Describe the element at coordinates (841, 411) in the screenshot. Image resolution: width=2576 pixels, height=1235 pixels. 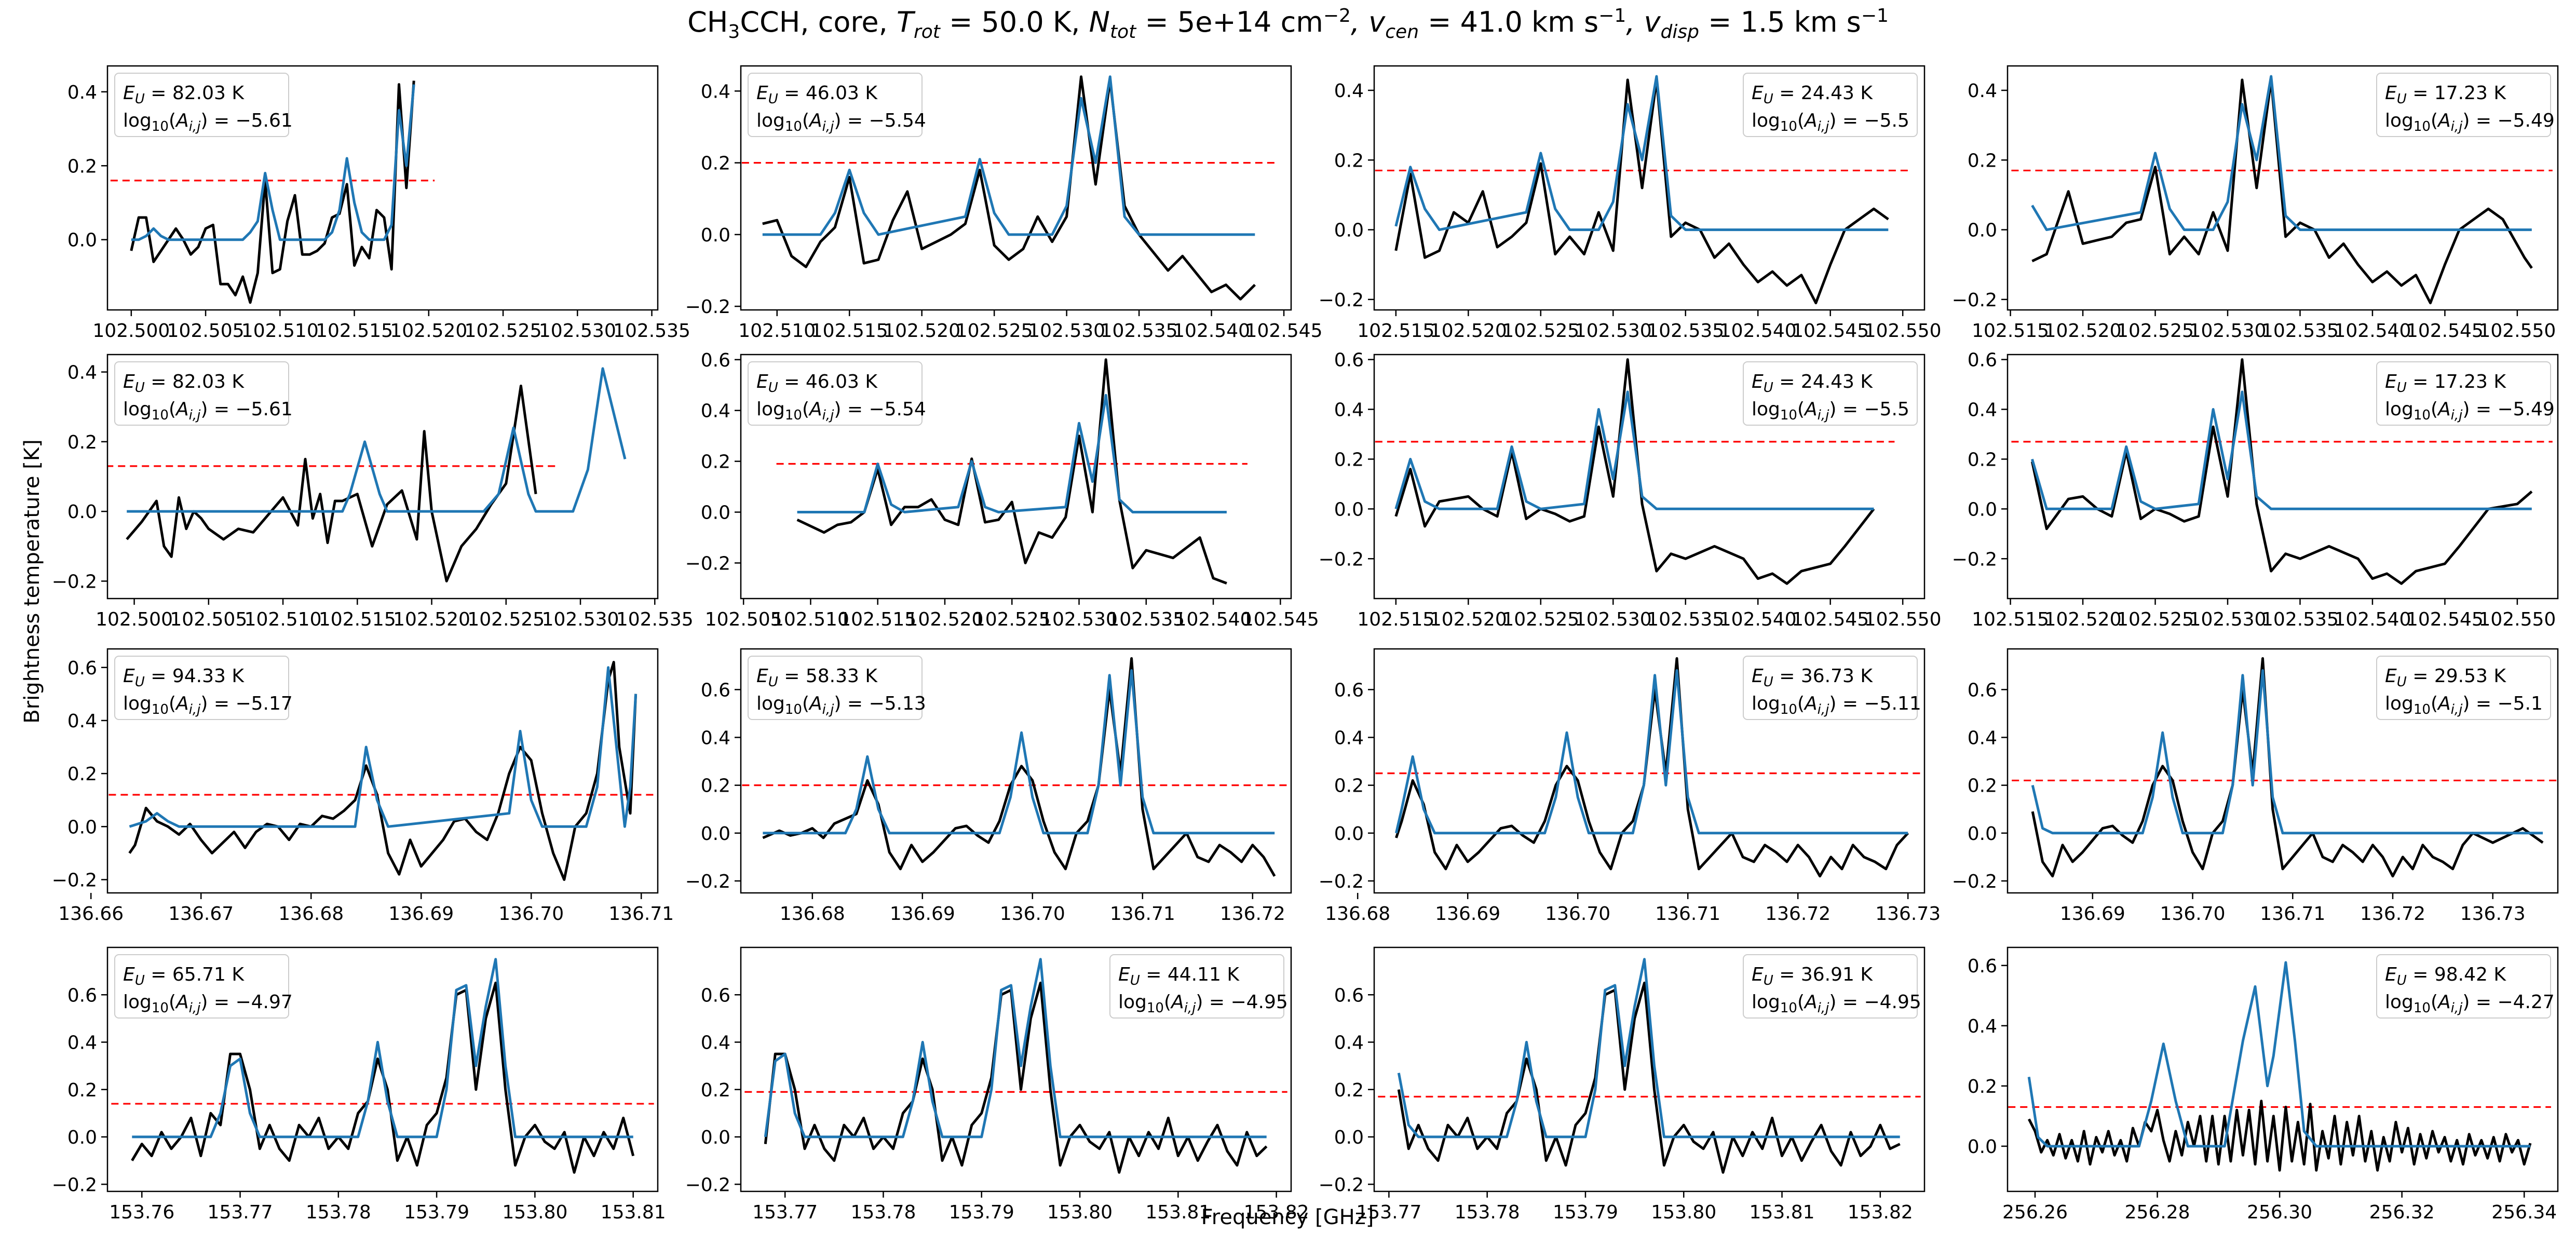
I see `einstein-a-label: log10(Ai,j) = −5.54` at that location.